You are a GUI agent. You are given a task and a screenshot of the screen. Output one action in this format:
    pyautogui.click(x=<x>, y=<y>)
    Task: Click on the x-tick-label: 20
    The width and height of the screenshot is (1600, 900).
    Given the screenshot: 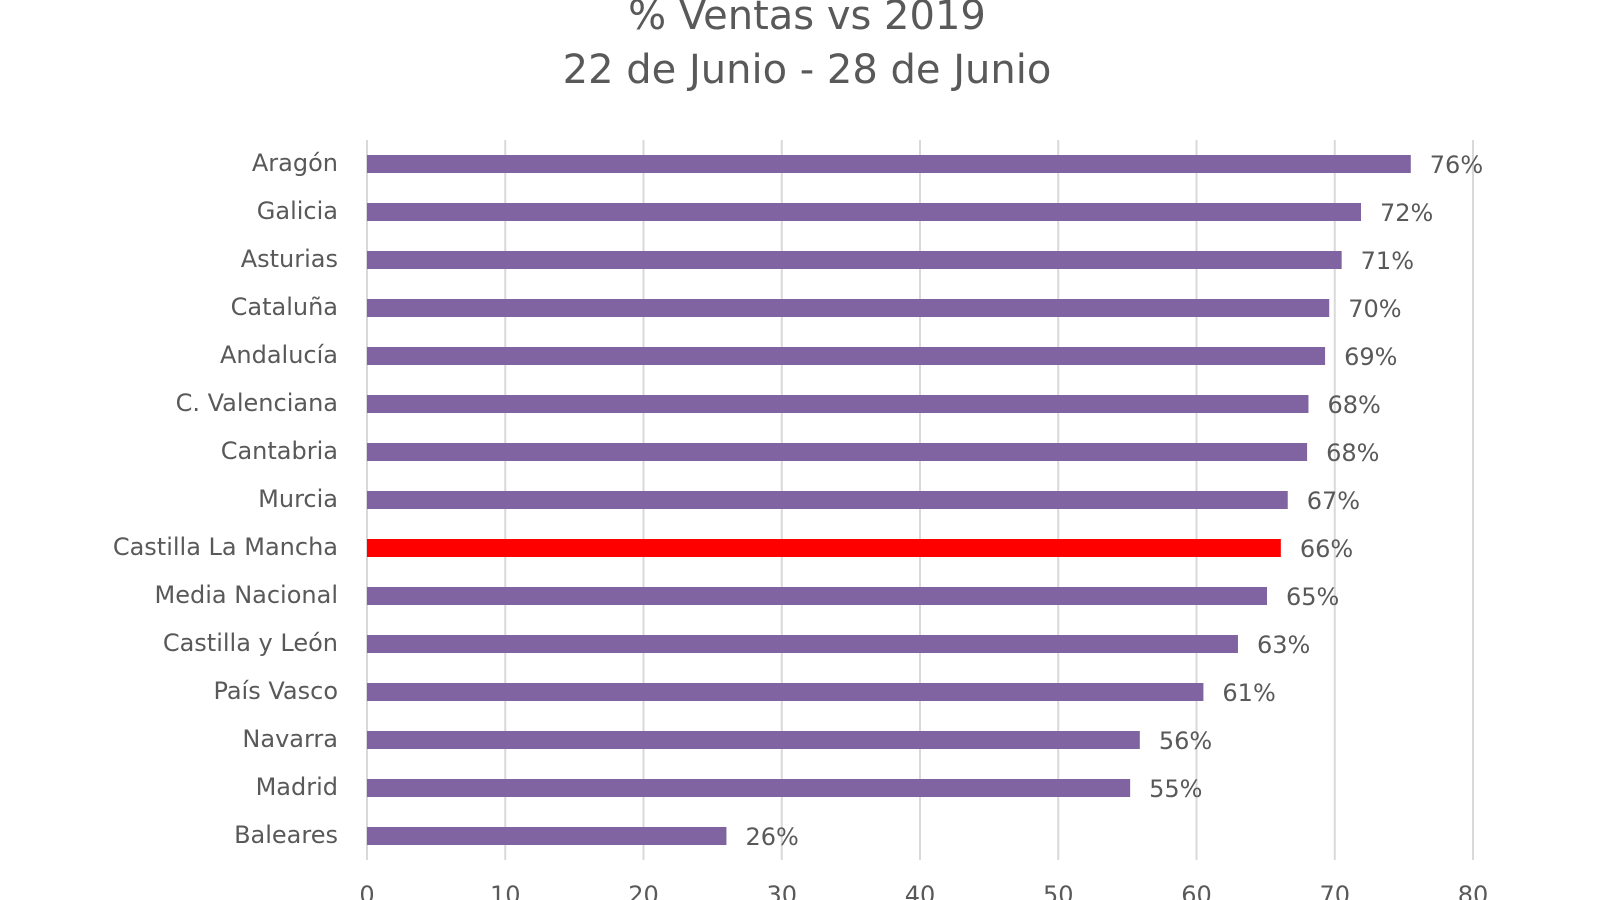 What is the action you would take?
    pyautogui.click(x=643, y=890)
    